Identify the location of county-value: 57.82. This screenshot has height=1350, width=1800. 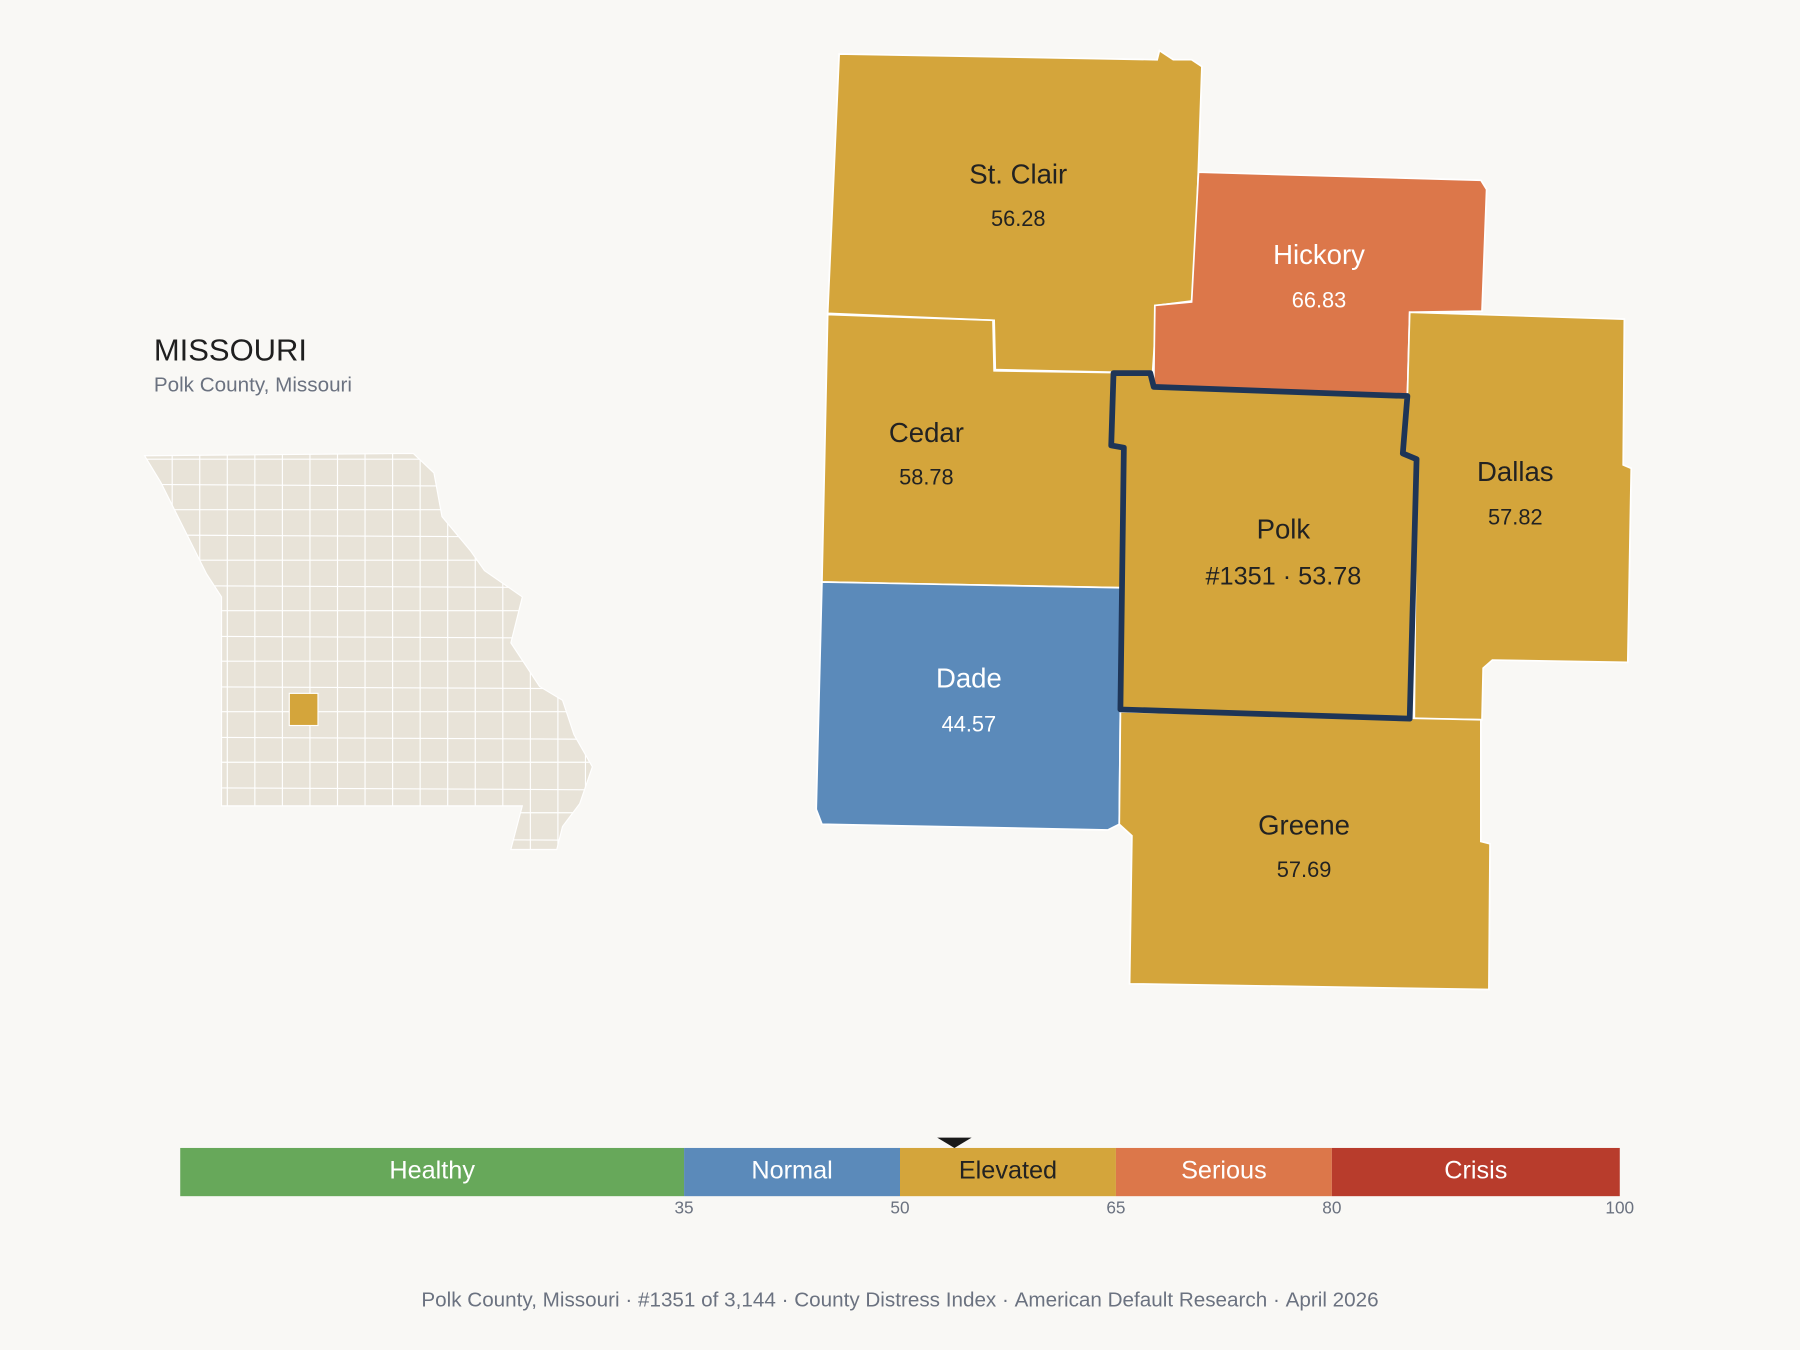
(1515, 517).